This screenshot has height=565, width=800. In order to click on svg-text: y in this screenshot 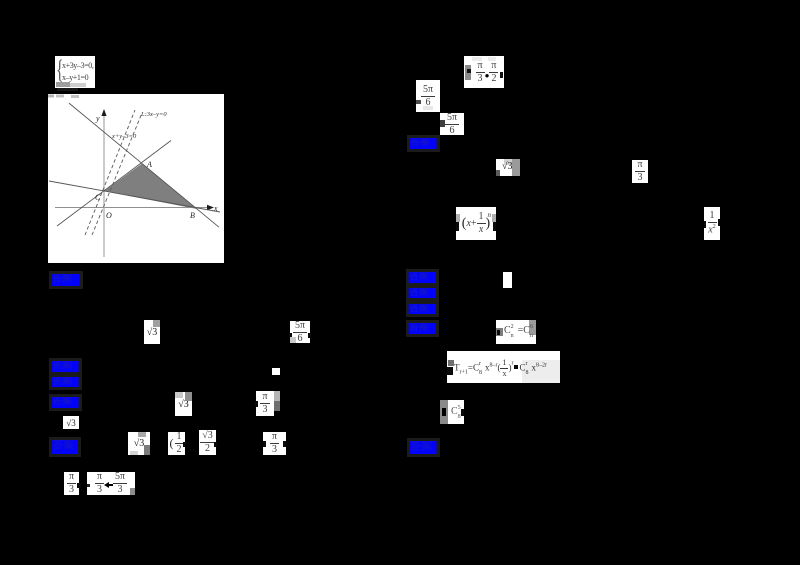, I will do `click(97, 118)`.